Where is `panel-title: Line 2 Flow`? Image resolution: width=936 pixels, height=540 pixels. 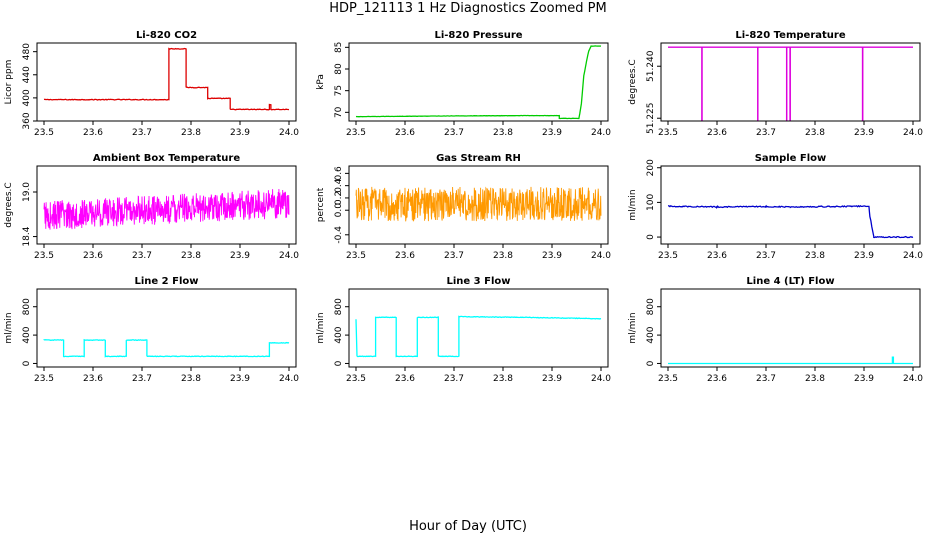 panel-title: Line 2 Flow is located at coordinates (167, 281).